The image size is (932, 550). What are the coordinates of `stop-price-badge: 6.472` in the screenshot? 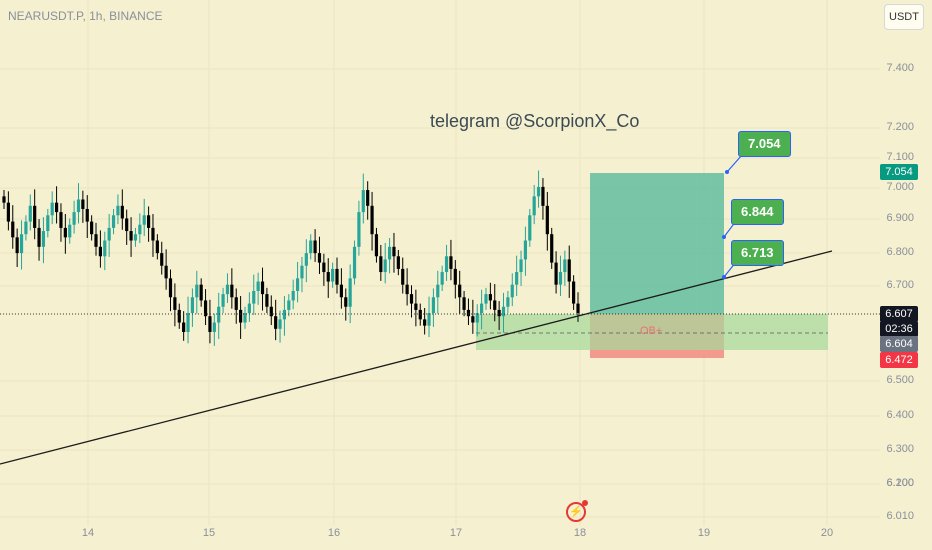 It's located at (899, 360).